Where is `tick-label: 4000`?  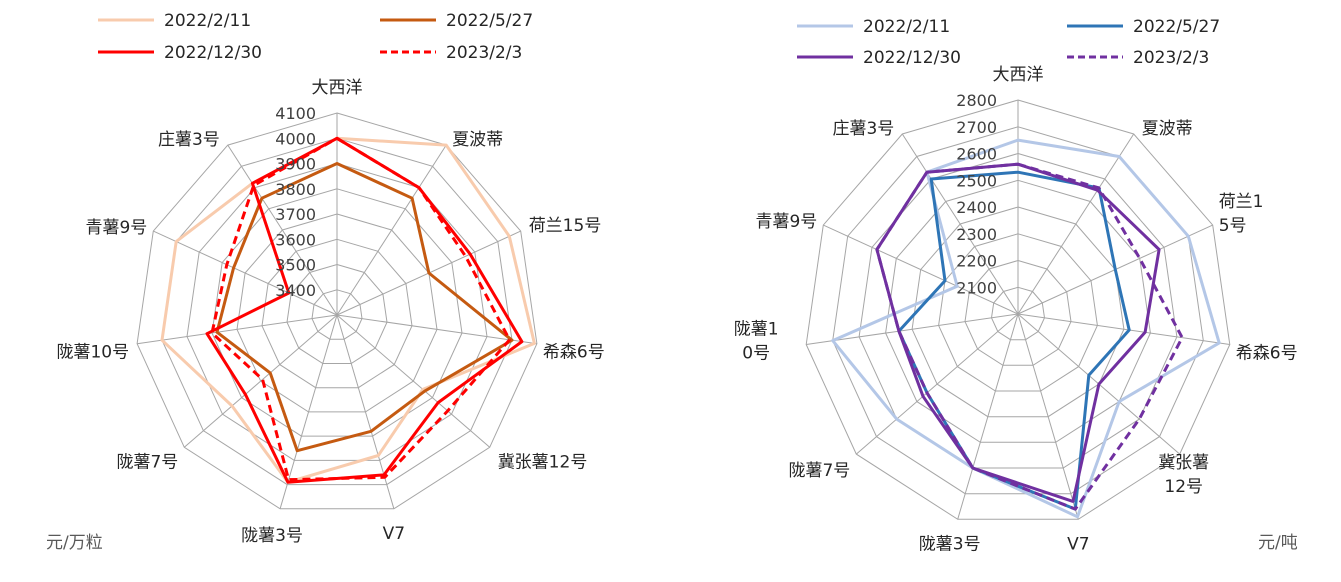 tick-label: 4000 is located at coordinates (295, 138).